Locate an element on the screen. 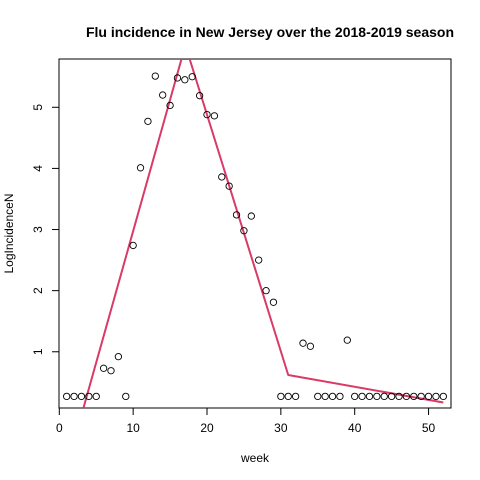  y-tick-label: 3 is located at coordinates (38, 229).